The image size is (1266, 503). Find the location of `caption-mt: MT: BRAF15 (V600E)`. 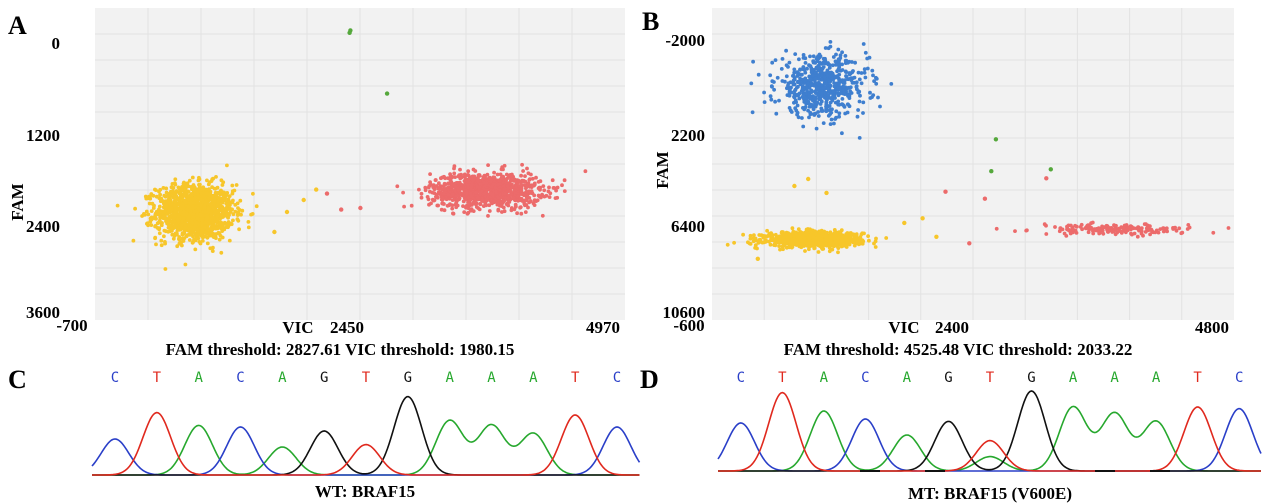

caption-mt: MT: BRAF15 (V600E) is located at coordinates (990, 493).